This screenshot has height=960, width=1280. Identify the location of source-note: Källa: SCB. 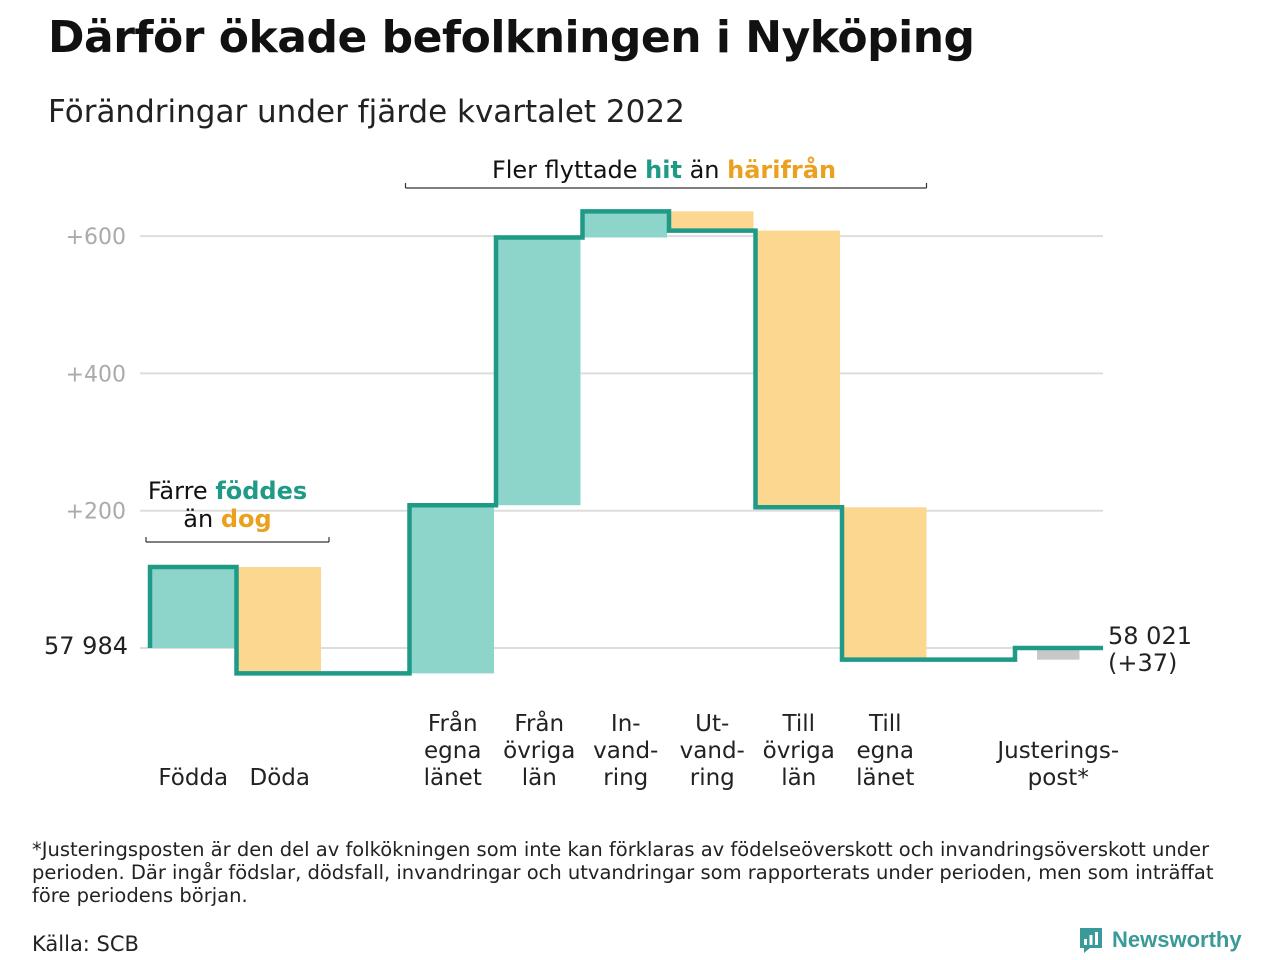
(85, 944).